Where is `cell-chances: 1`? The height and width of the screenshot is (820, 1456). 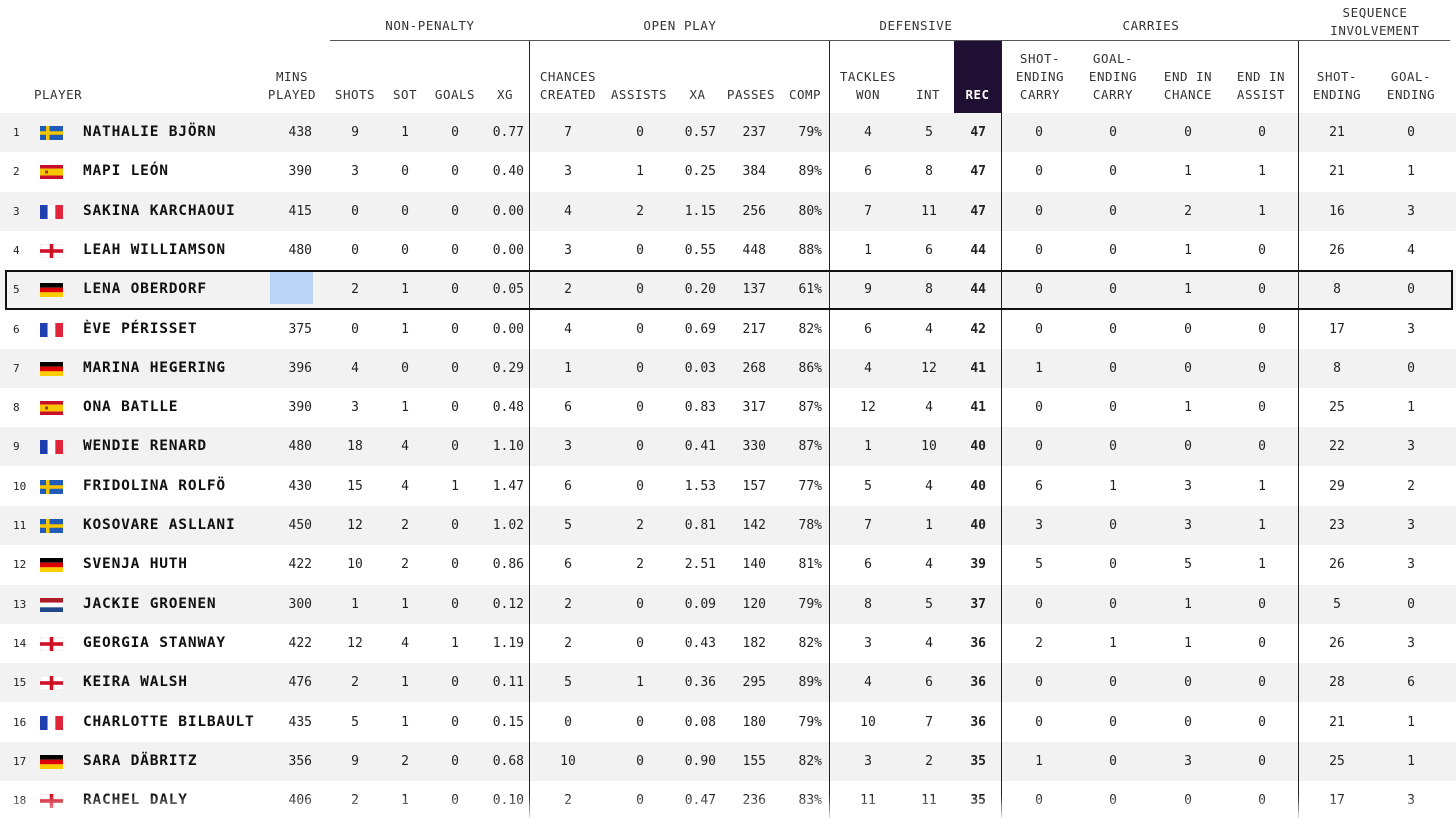 cell-chances: 1 is located at coordinates (568, 368).